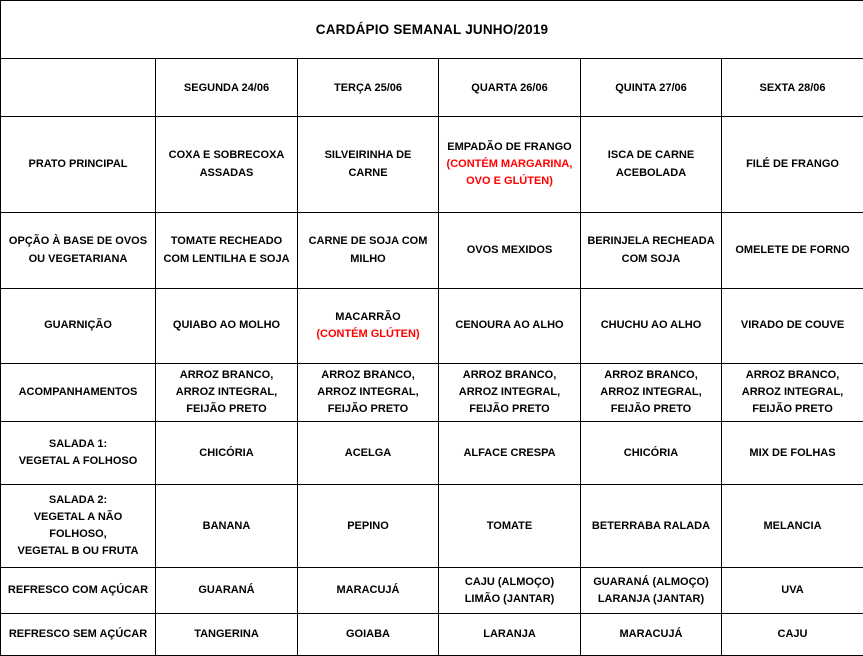 This screenshot has width=863, height=656. I want to click on menu-cell: GOIABA, so click(368, 634).